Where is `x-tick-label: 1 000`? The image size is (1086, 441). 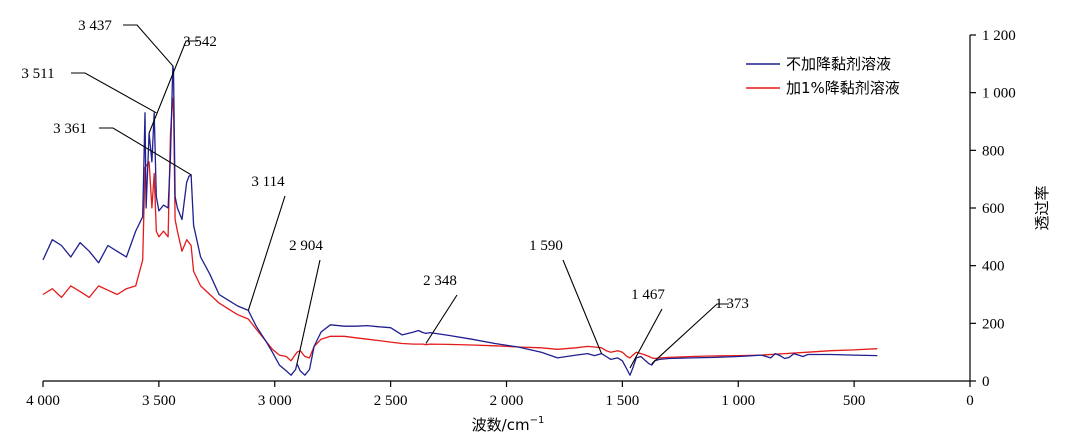 x-tick-label: 1 000 is located at coordinates (738, 401).